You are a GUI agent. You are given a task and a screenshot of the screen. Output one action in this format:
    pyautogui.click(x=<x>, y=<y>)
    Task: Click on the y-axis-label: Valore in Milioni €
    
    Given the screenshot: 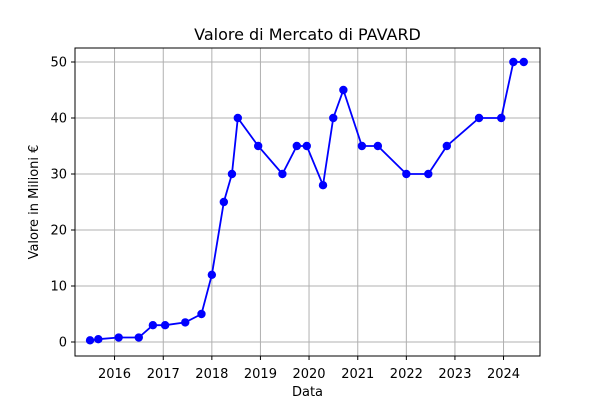 What is the action you would take?
    pyautogui.click(x=34, y=202)
    